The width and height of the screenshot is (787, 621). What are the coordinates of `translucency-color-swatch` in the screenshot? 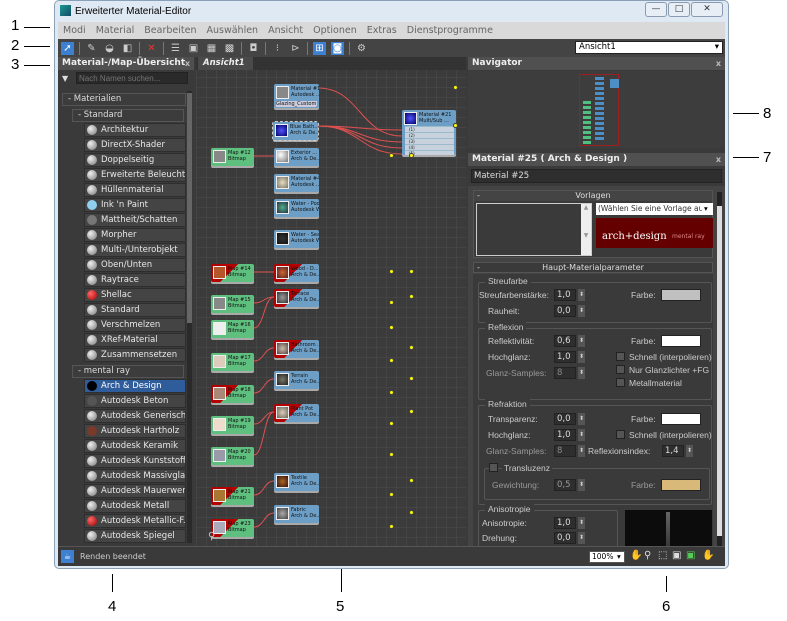 It's located at (681, 485).